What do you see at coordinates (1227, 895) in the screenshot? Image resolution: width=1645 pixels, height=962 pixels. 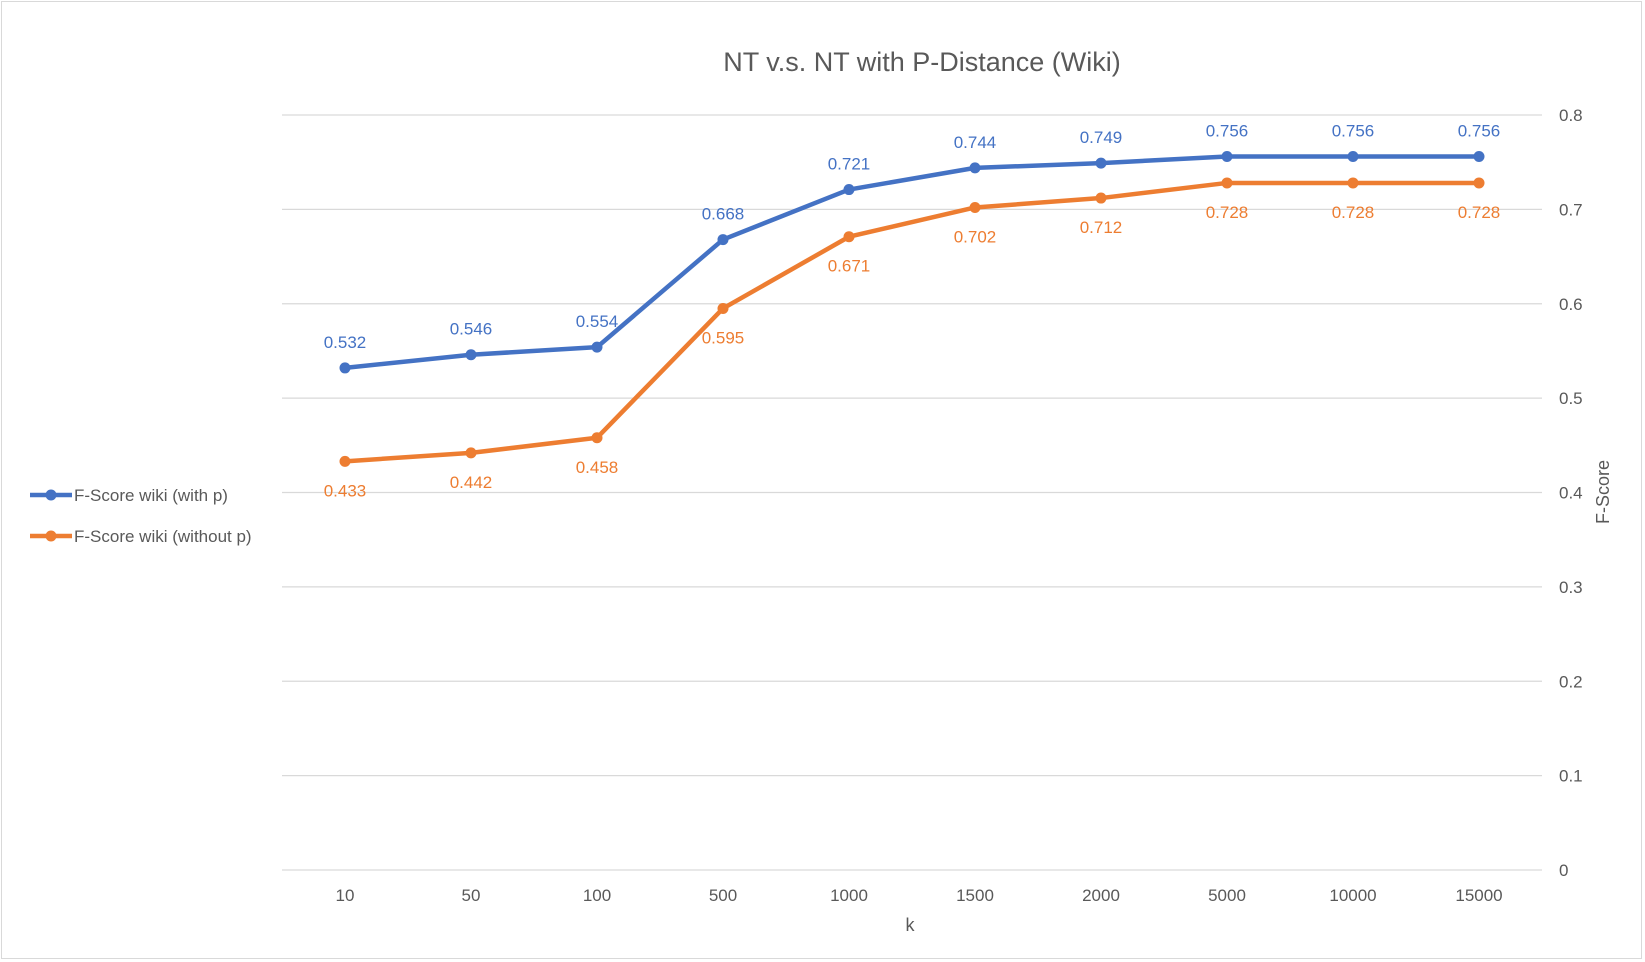 I see `x-tick-label: 5000` at bounding box center [1227, 895].